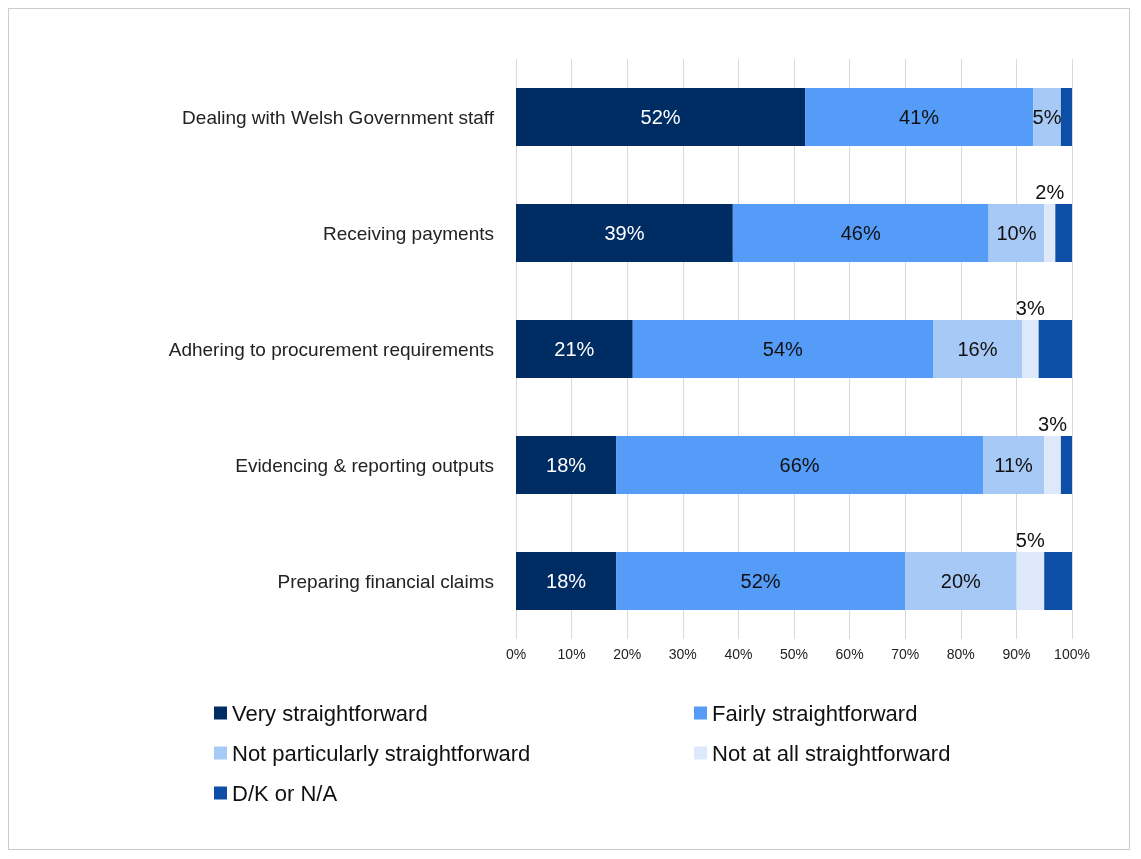  I want to click on data-label: 54%, so click(783, 349).